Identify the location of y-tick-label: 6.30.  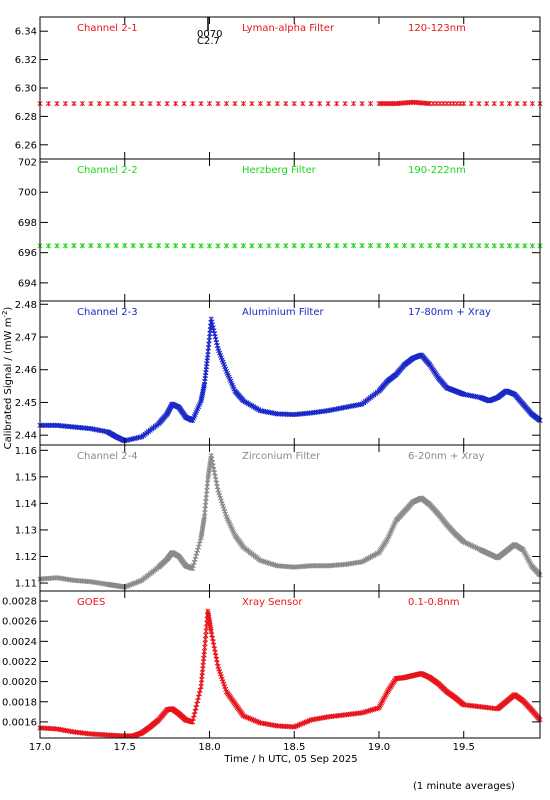
(26, 89).